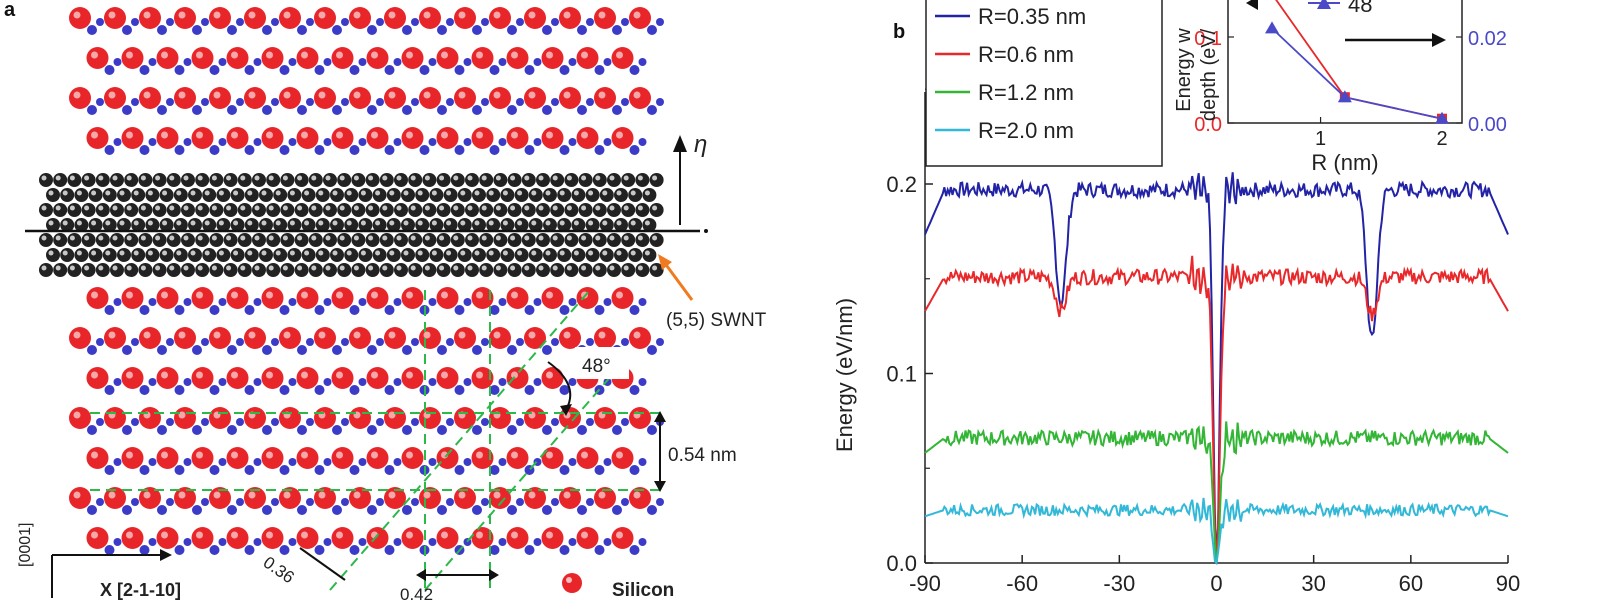 The width and height of the screenshot is (1600, 600). Describe the element at coordinates (1320, 139) in the screenshot. I see `inset-x-tick-label: 1` at that location.